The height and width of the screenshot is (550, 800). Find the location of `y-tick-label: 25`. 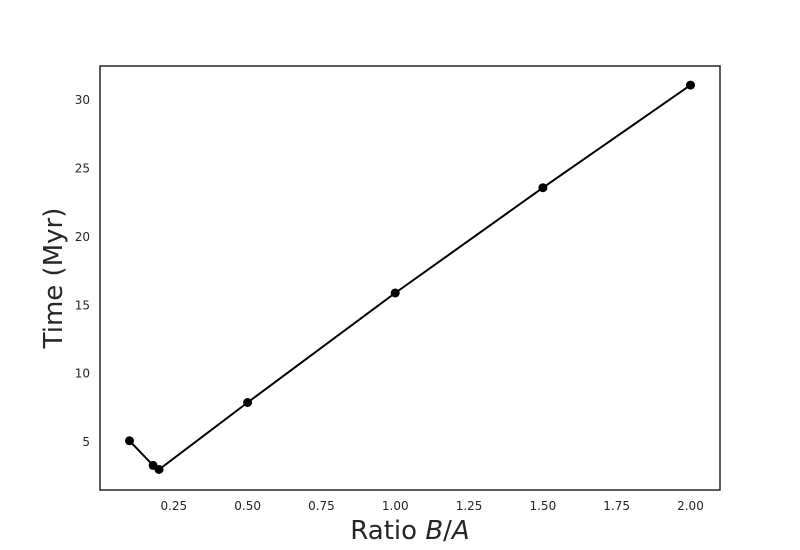

y-tick-label: 25 is located at coordinates (82, 169).